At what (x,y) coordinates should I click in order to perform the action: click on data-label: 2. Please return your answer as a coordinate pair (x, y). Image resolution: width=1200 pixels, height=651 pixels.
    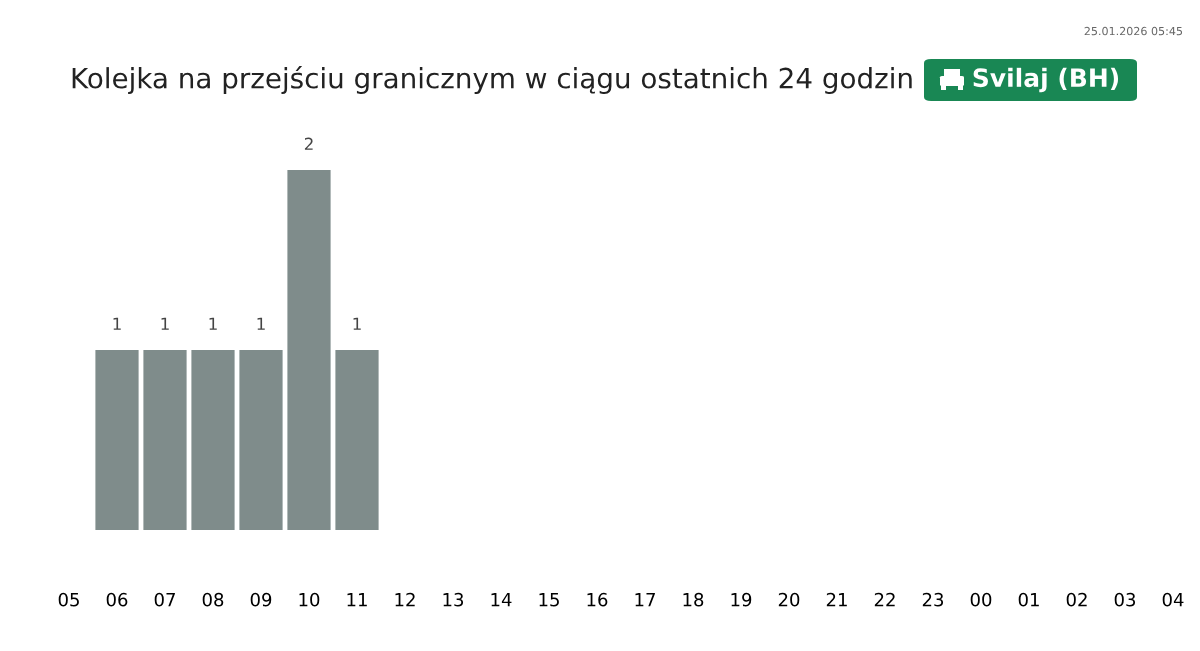
    Looking at the image, I should click on (308, 143).